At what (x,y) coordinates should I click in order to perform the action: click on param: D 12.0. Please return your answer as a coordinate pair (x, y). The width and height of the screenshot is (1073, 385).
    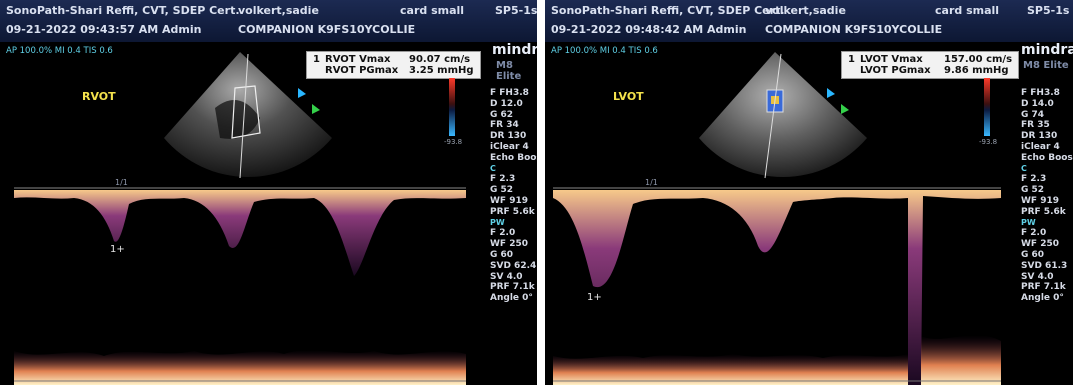
    Looking at the image, I should click on (506, 103).